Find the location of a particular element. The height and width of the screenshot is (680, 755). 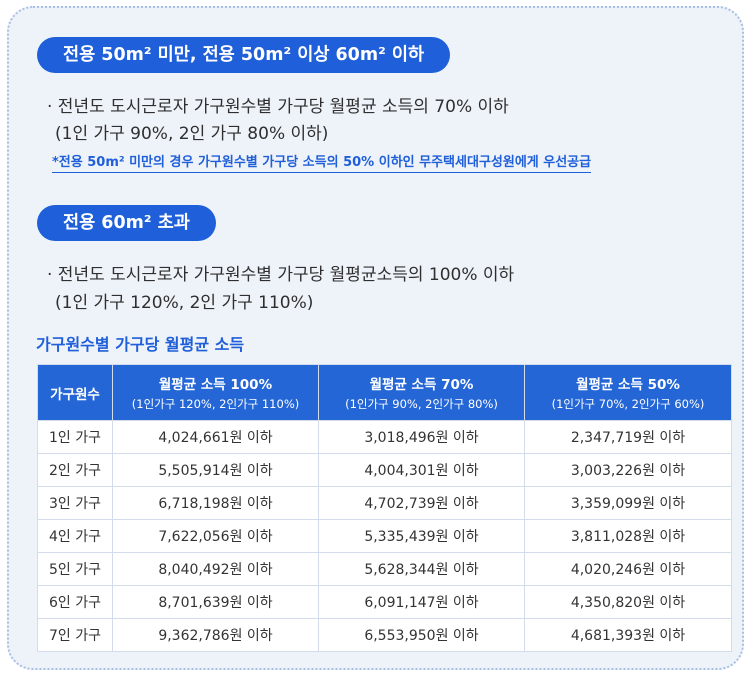

cell-household: 6인 가구 is located at coordinates (75, 602).